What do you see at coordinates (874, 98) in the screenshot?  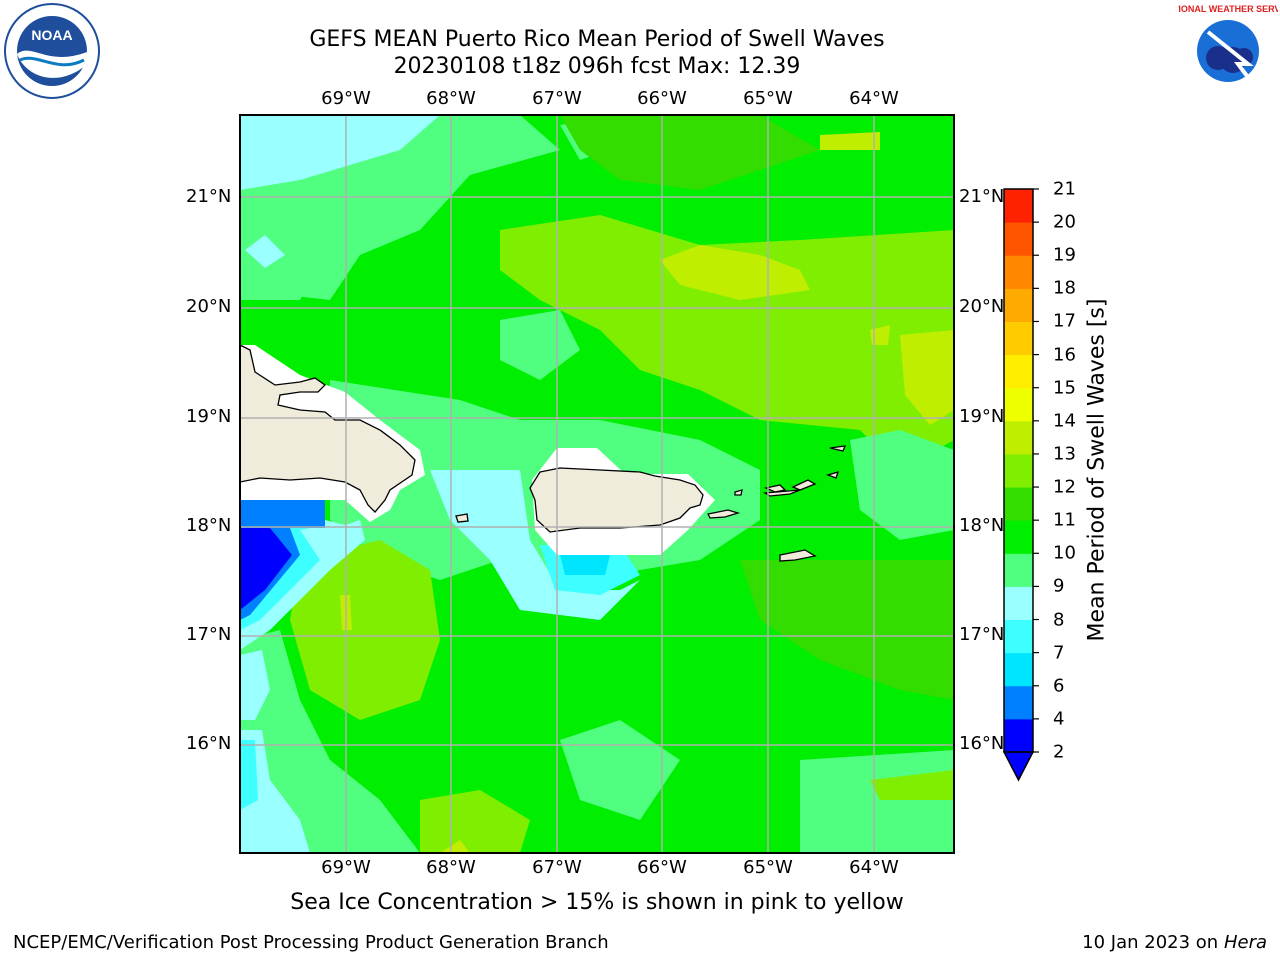 I see `lon-label-top: 64°W` at bounding box center [874, 98].